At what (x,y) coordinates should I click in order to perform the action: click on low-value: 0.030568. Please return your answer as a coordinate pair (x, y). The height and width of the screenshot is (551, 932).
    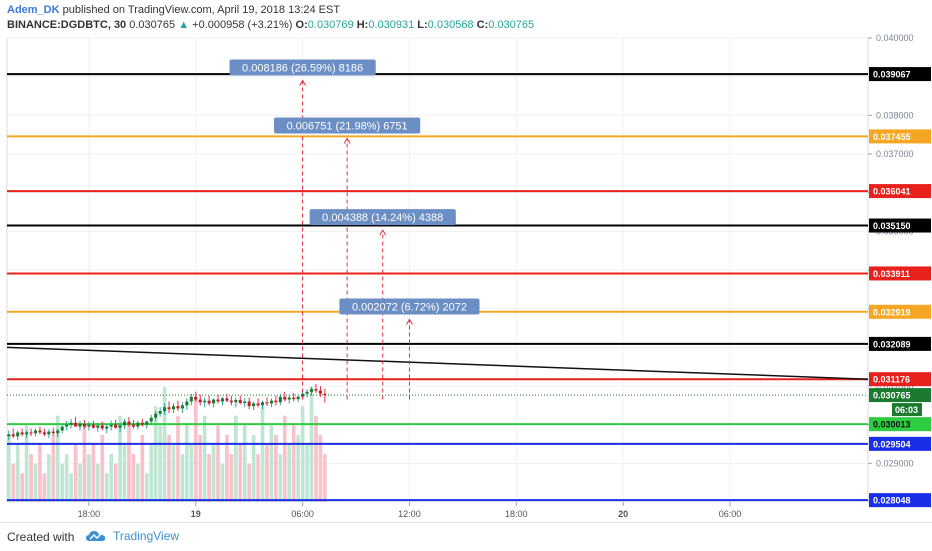
    Looking at the image, I should click on (450, 25).